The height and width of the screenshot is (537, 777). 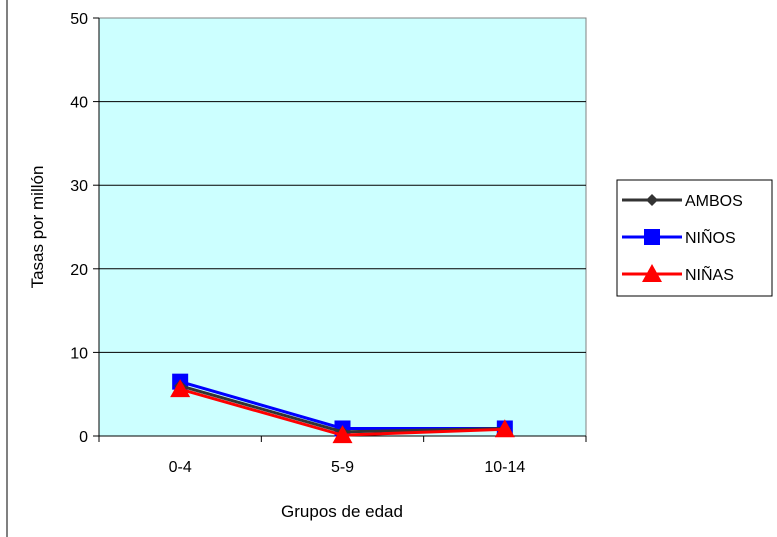 I want to click on y-tick-label: 10, so click(x=79, y=353).